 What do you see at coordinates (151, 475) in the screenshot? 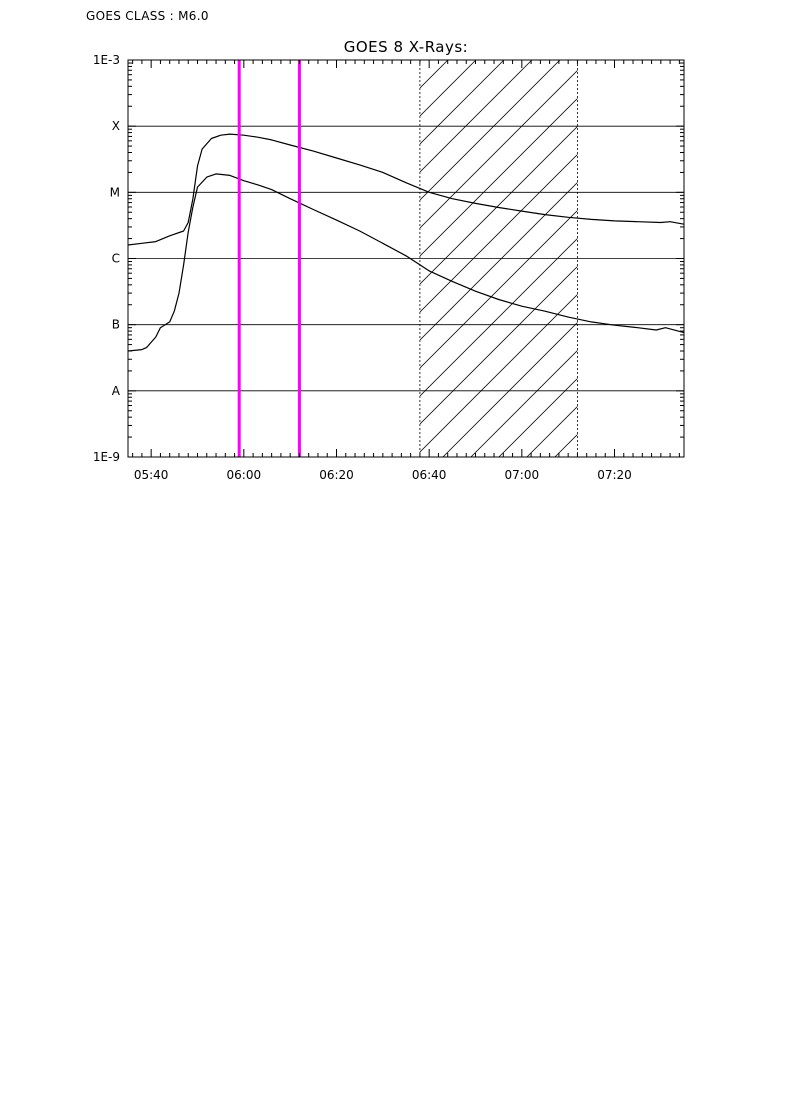
I see `x-tick-label: 05:40` at bounding box center [151, 475].